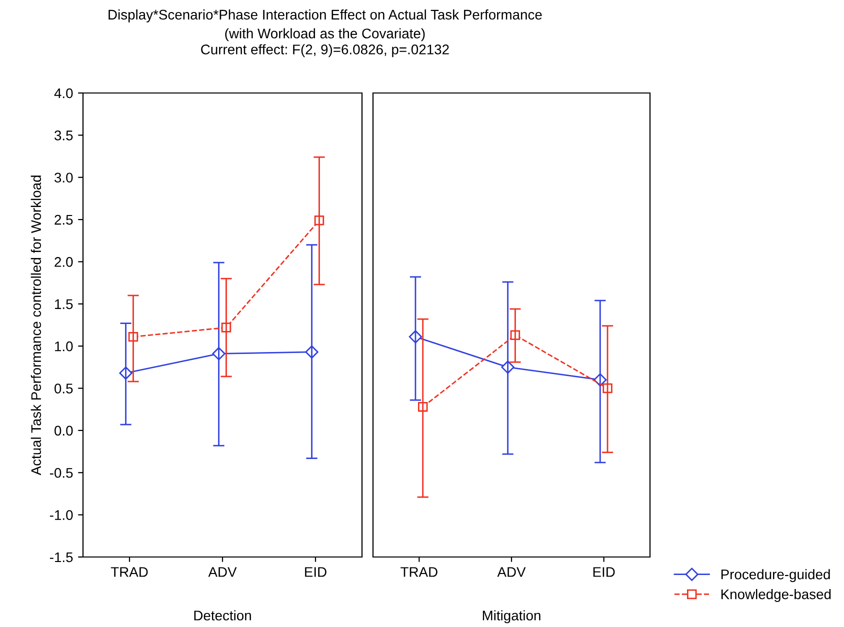 This screenshot has width=844, height=627. Describe the element at coordinates (64, 346) in the screenshot. I see `y-tick-label: 1.0` at that location.